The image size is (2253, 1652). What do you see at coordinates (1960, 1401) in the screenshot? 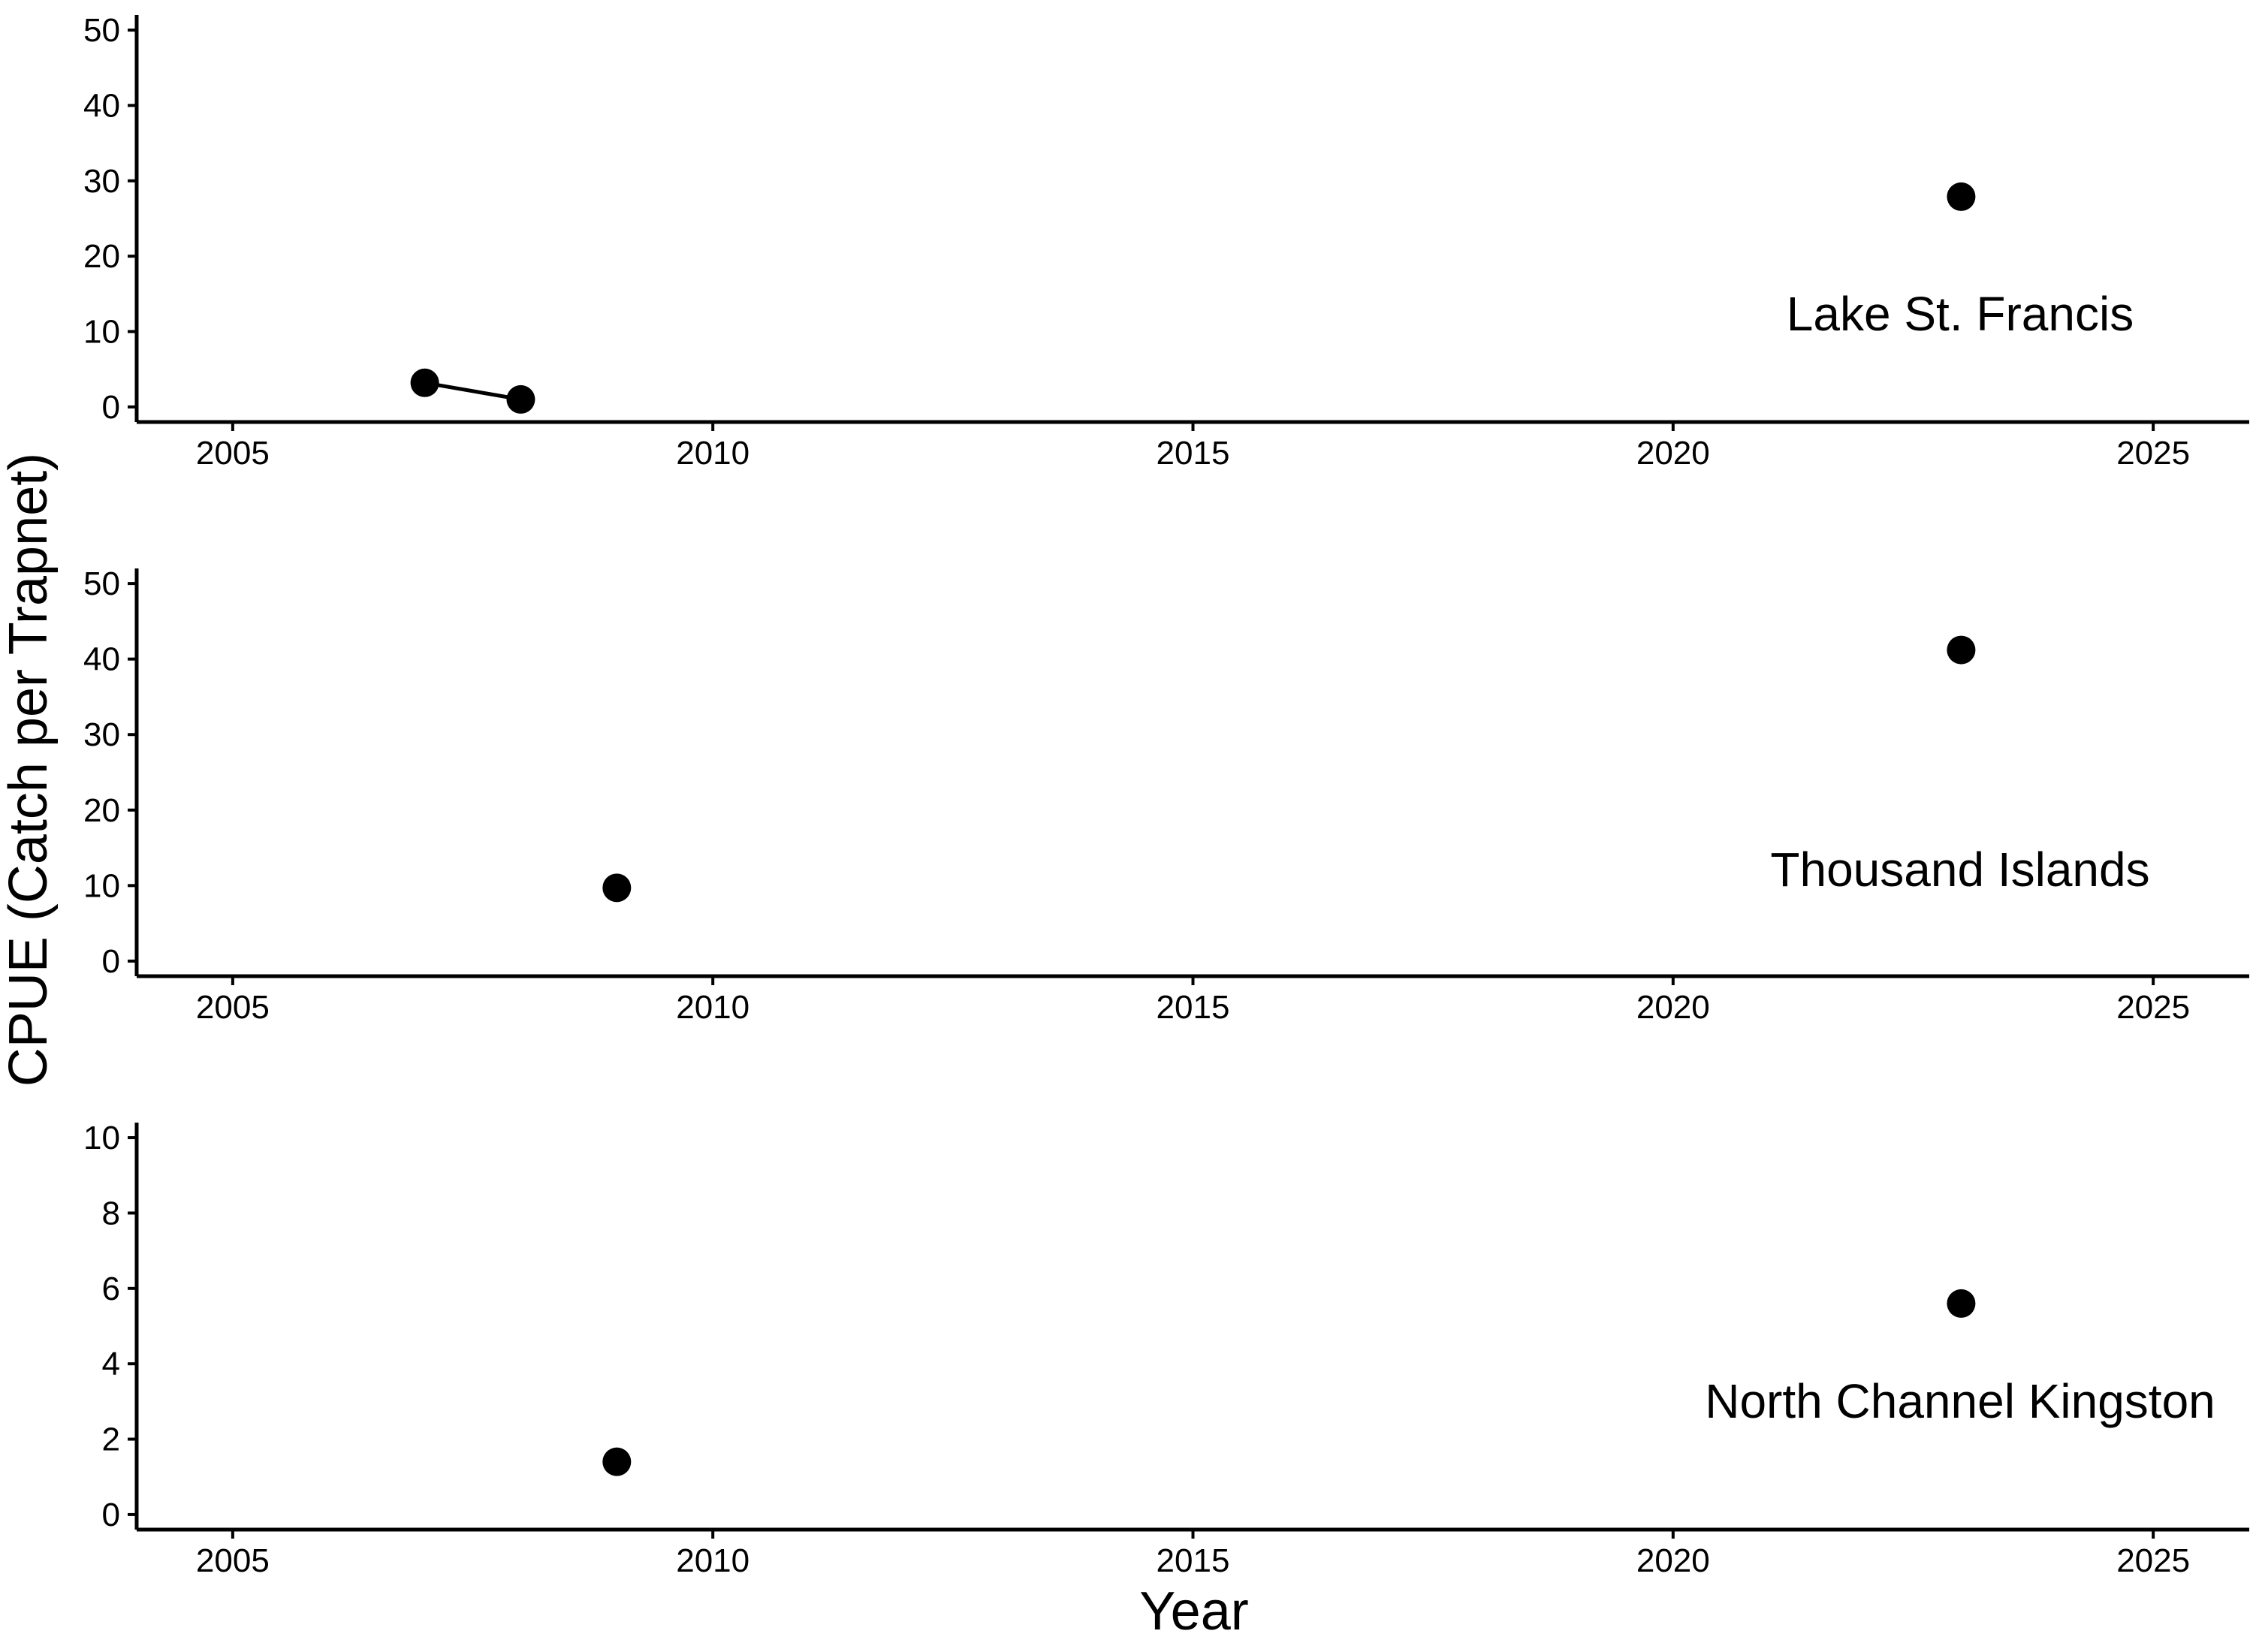
I see `panel-label: North Channel Kingston` at bounding box center [1960, 1401].